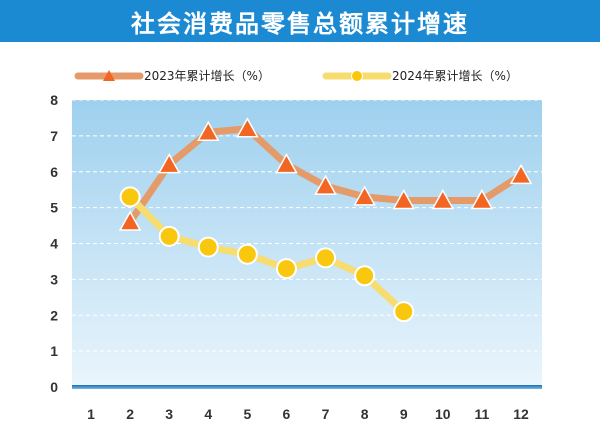 This screenshot has width=600, height=441. Describe the element at coordinates (91, 414) in the screenshot. I see `x-tick-label: 1` at that location.